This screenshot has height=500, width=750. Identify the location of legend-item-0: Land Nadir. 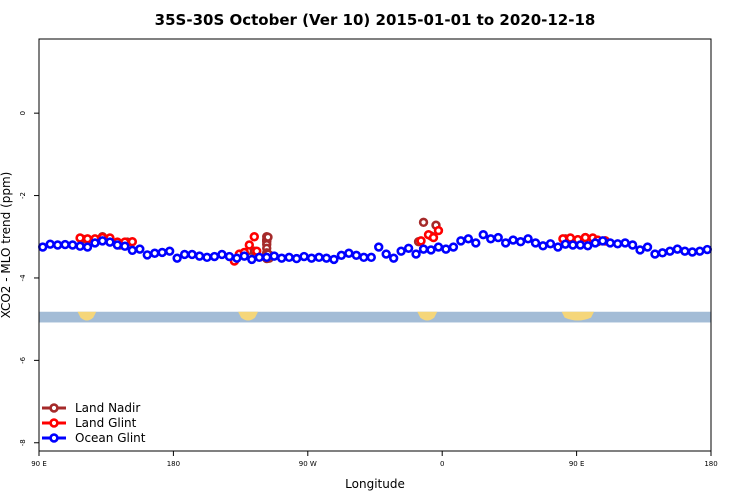
(91, 408).